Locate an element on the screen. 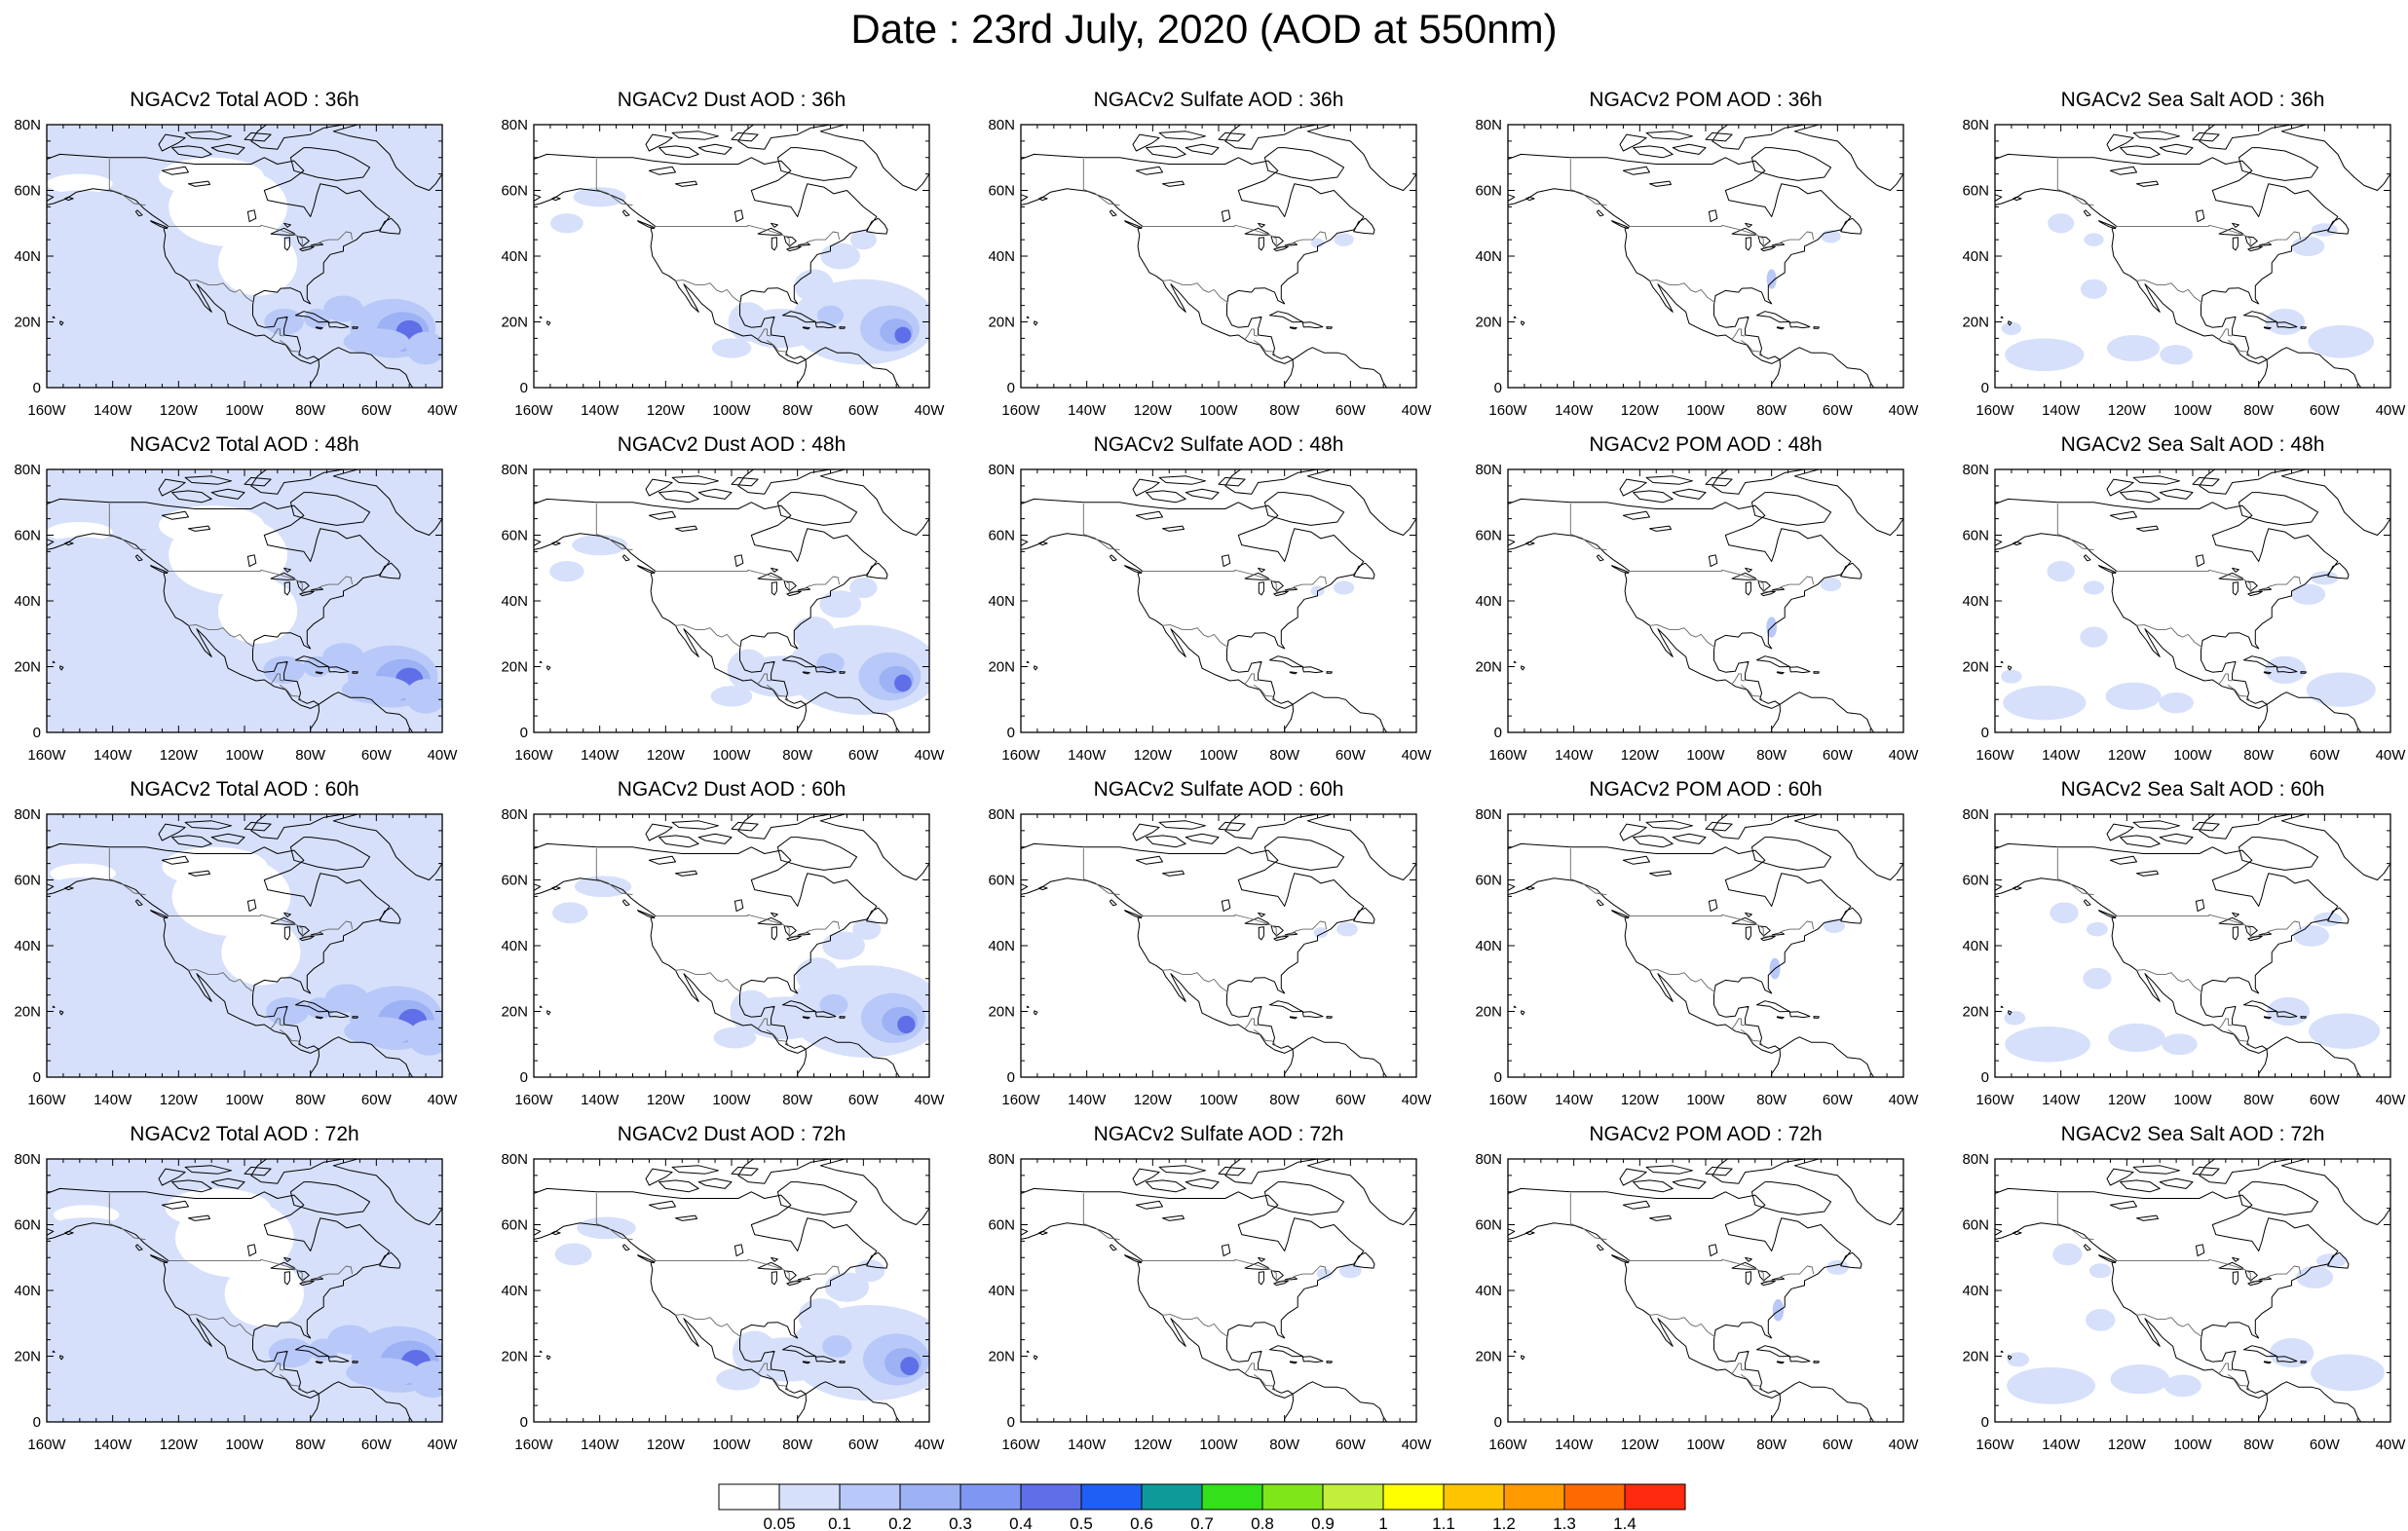 This screenshot has width=2408, height=1531. panel-title: NGACv2 Sea Salt AOD : 72h is located at coordinates (2192, 1134).